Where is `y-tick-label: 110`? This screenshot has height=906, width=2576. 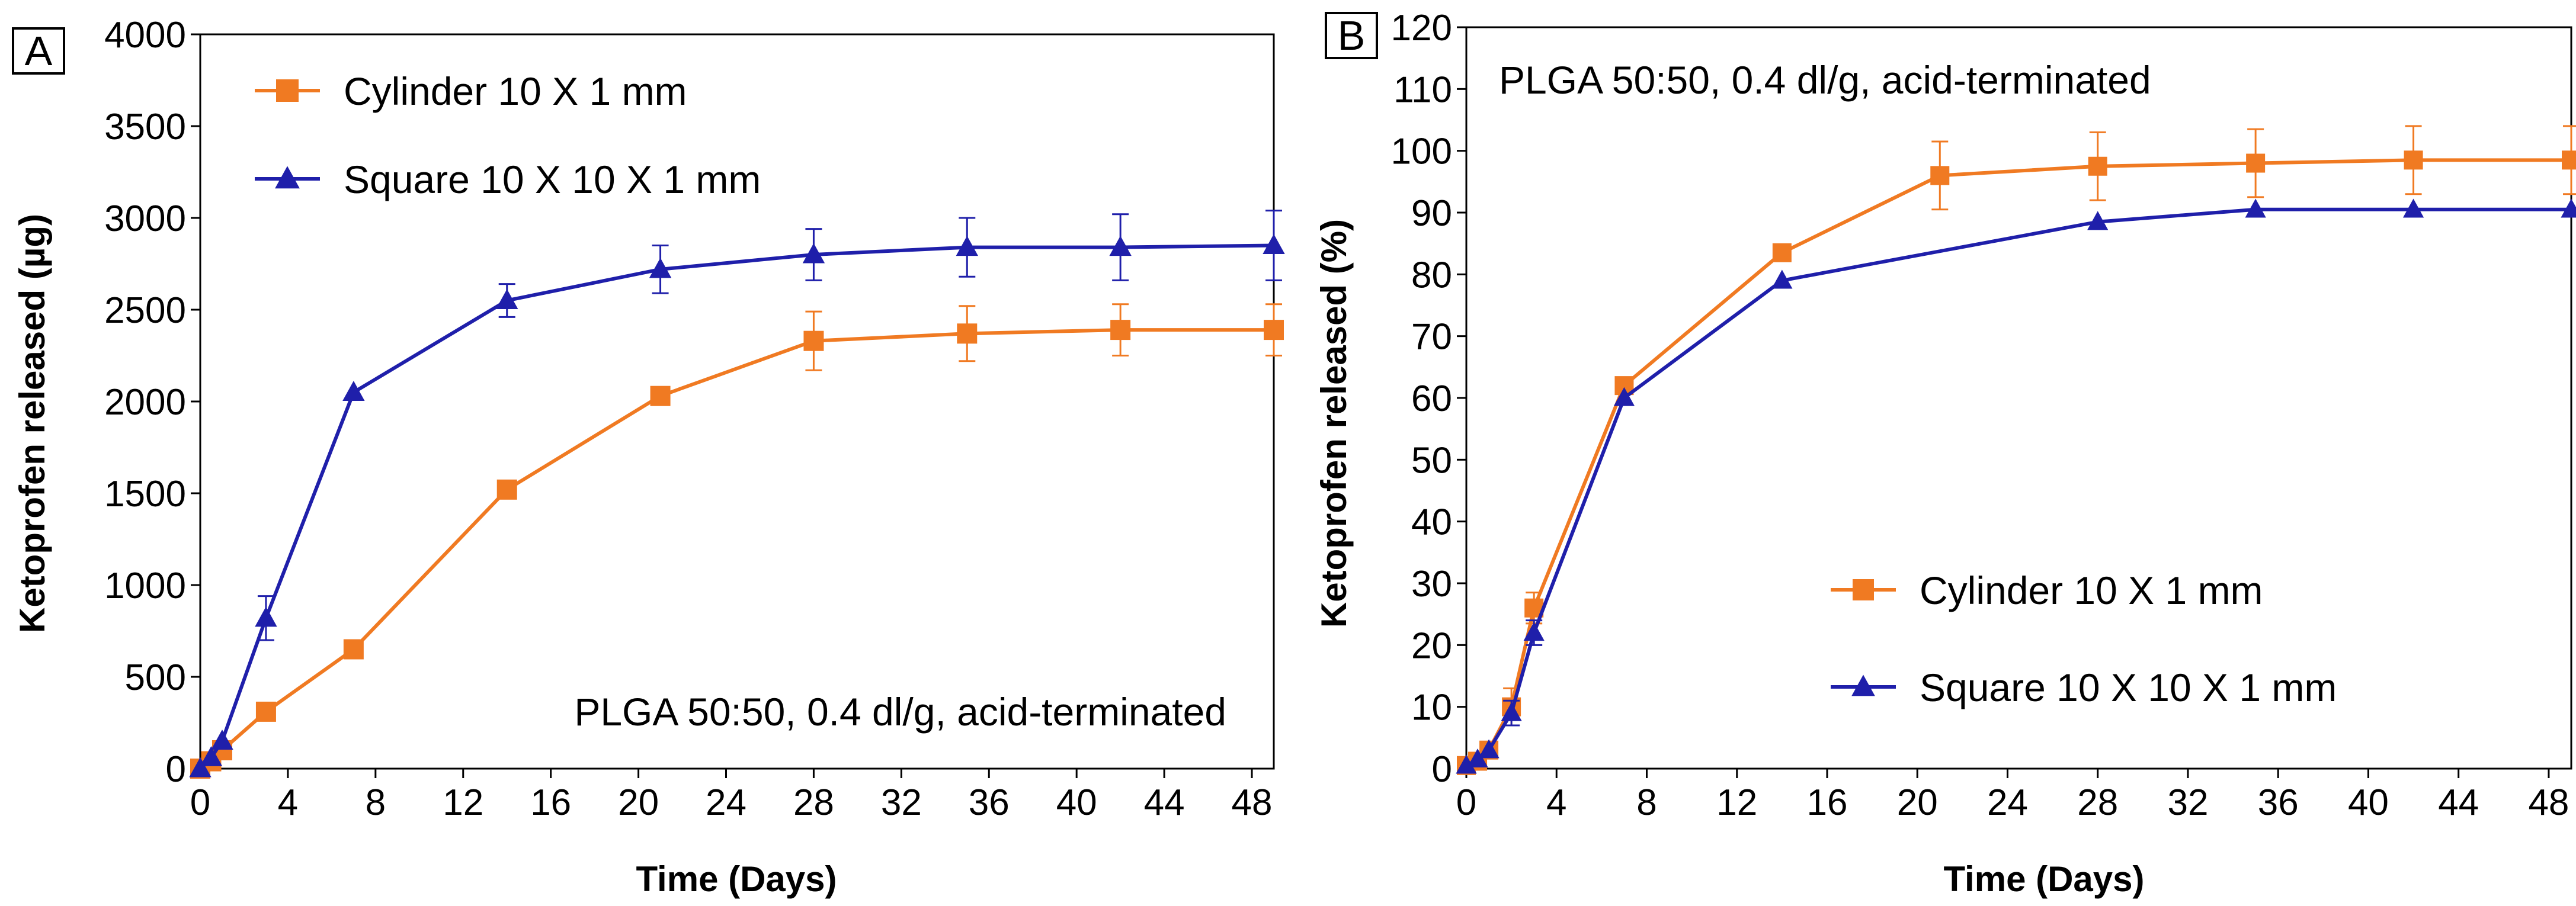 y-tick-label: 110 is located at coordinates (1423, 89).